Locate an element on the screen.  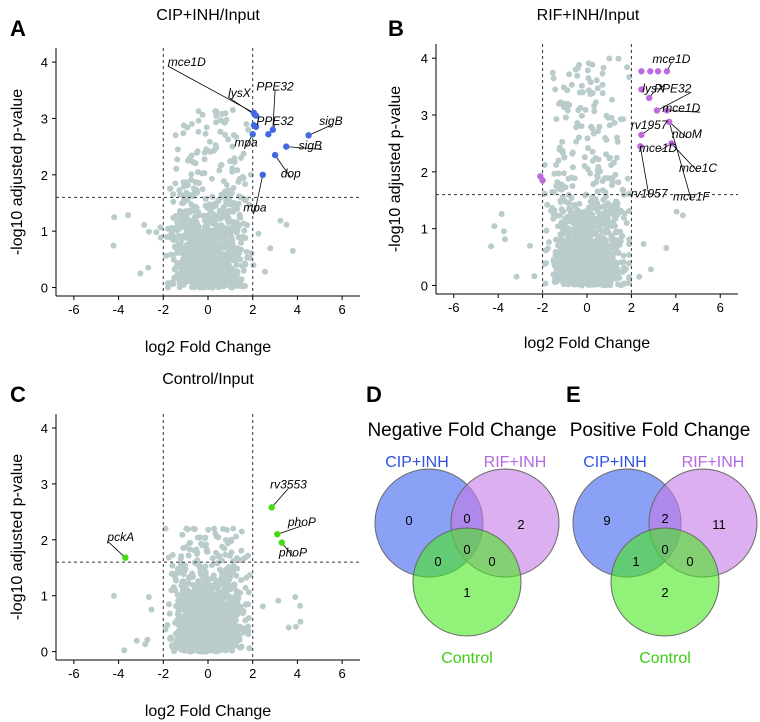
x-tick-label: 6 is located at coordinates (342, 309).